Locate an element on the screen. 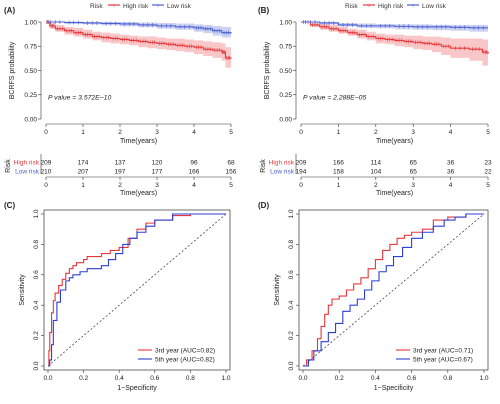 This screenshot has width=500, height=404. y-tick-label: 0.75 is located at coordinates (30, 47).